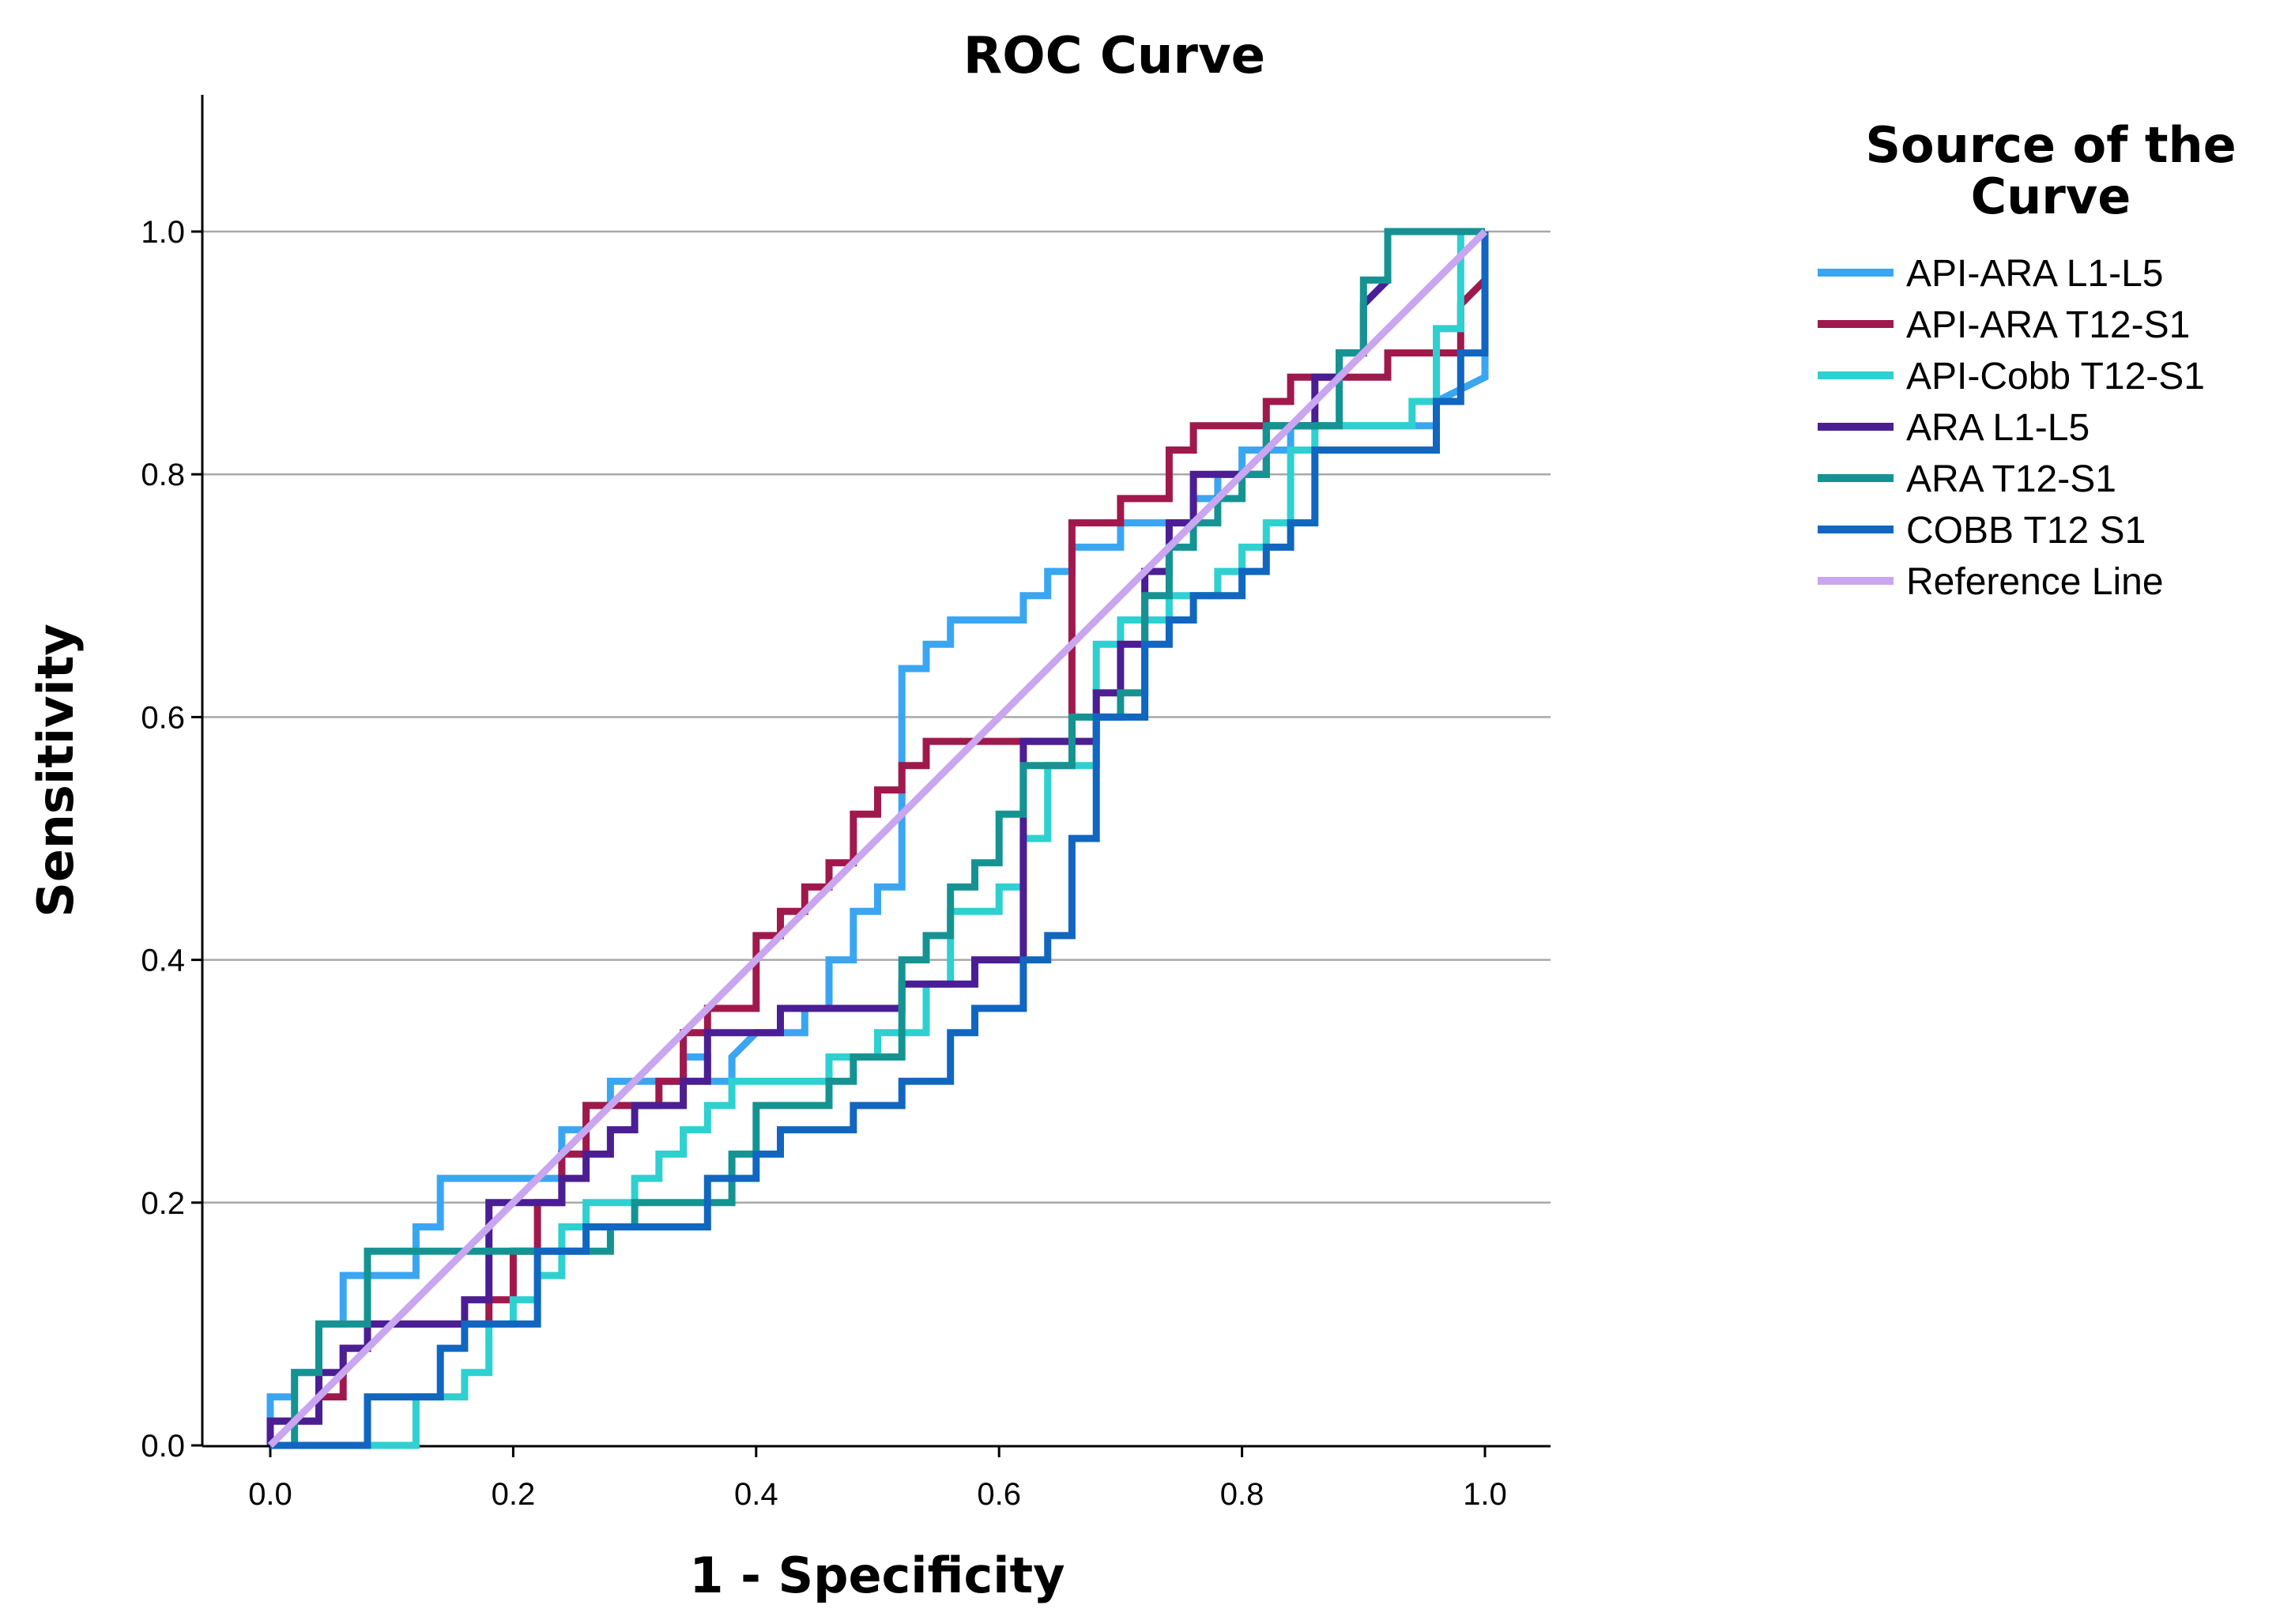 This screenshot has width=2295, height=1624. What do you see at coordinates (163, 961) in the screenshot?
I see `y-tick-label: 0.4` at bounding box center [163, 961].